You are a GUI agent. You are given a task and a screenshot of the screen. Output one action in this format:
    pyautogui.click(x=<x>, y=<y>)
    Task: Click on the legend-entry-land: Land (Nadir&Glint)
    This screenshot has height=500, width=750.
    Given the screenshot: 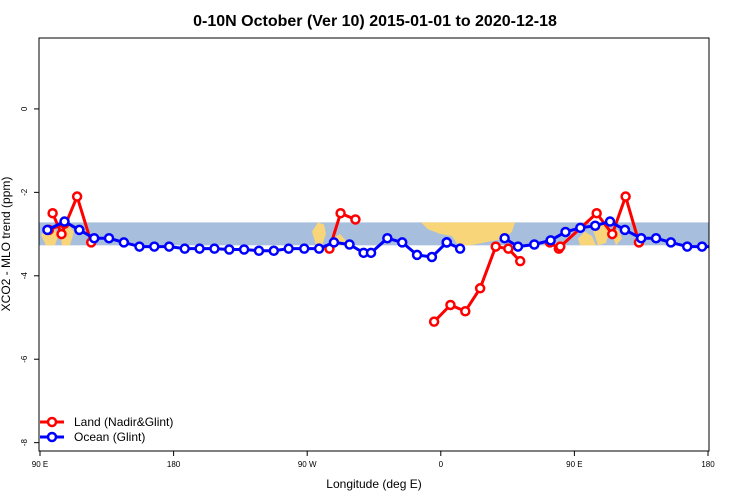 What is the action you would take?
    pyautogui.click(x=106, y=422)
    